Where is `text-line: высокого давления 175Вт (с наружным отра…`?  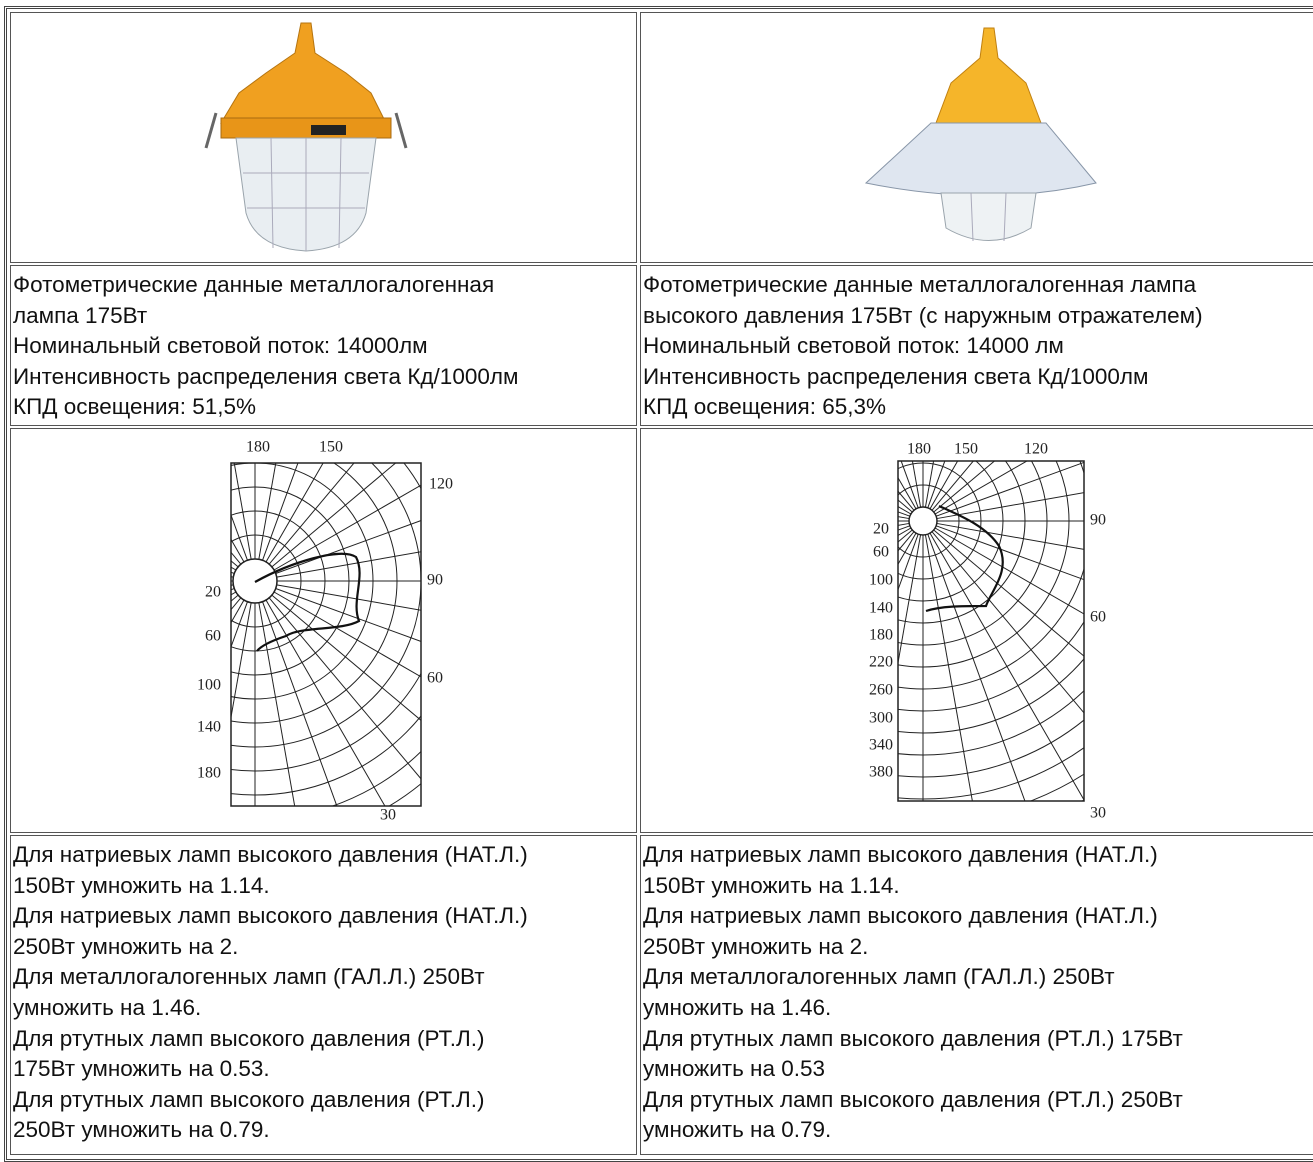 text-line: высокого давления 175Вт (с наружным отра… is located at coordinates (923, 315).